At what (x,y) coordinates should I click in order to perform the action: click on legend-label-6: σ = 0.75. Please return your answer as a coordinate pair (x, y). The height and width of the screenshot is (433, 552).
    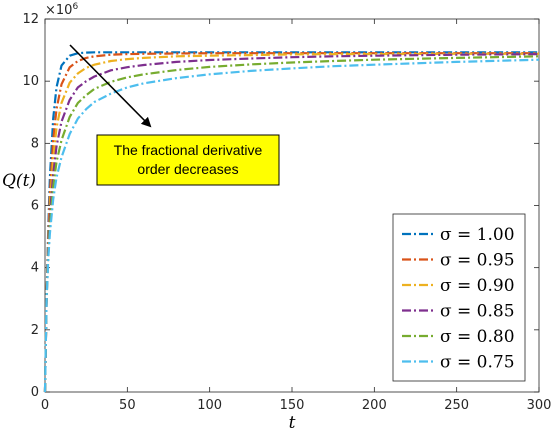
    Looking at the image, I should click on (477, 363).